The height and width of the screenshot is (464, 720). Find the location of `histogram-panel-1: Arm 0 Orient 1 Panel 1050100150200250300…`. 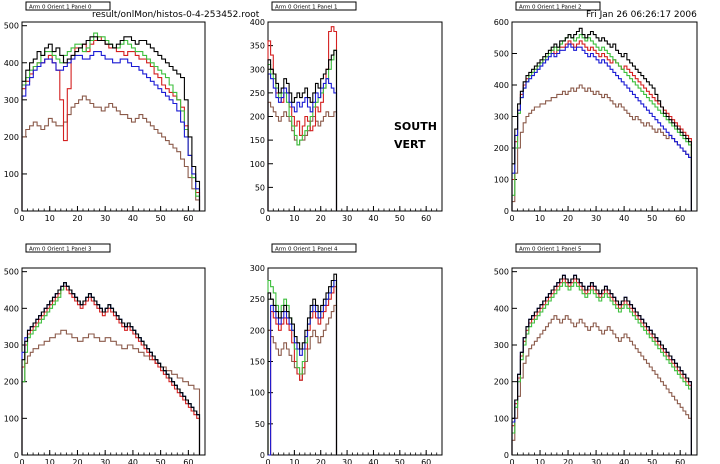

histogram-panel-1: Arm 0 Orient 1 Panel 1050100150200250300… is located at coordinates (346, 112).